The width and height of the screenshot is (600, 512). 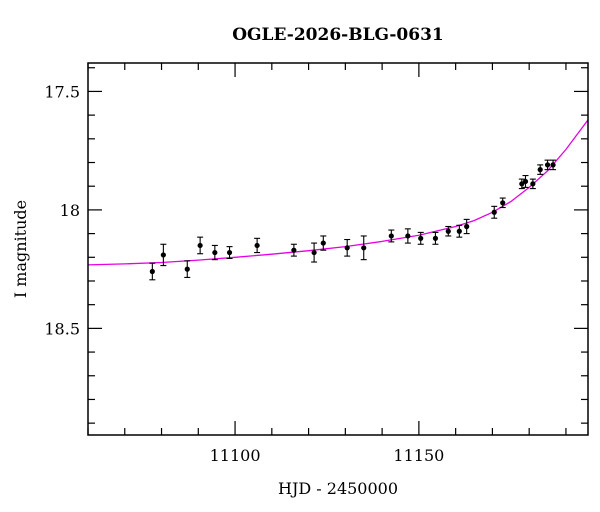 I want to click on x-tick-label: 11100, so click(x=235, y=455).